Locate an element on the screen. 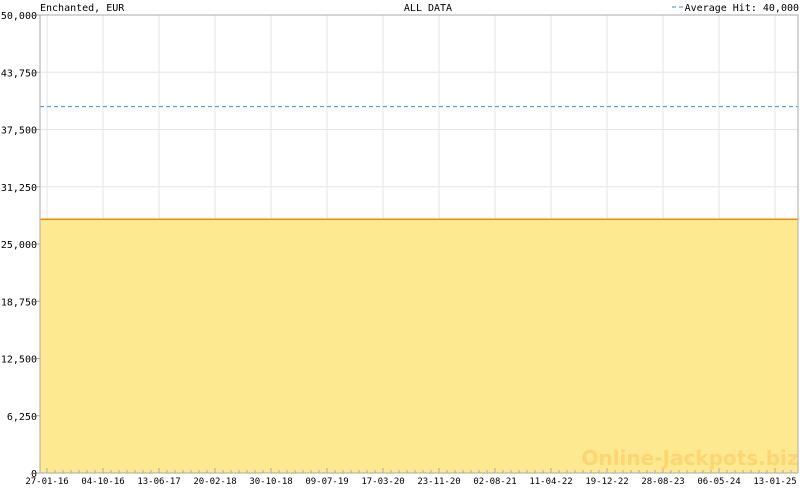 The height and width of the screenshot is (490, 800). x-tick-label: 13-01-25 is located at coordinates (774, 482).